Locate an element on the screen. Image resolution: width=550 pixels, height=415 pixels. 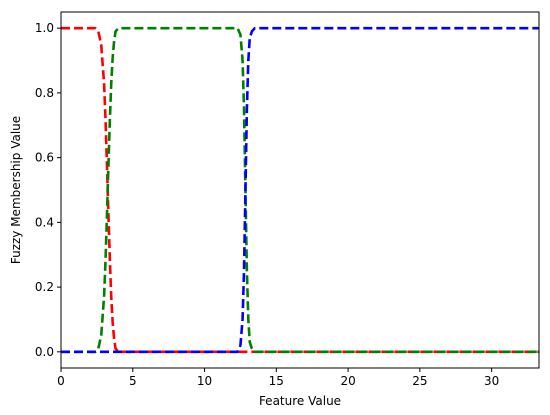
x-axis-title: Feature Value is located at coordinates (300, 401).